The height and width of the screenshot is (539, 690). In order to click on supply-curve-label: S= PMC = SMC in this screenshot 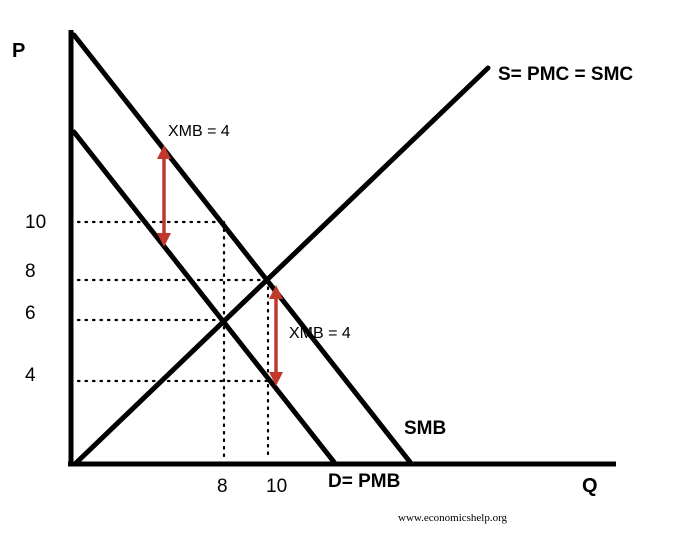, I will do `click(565, 74)`.